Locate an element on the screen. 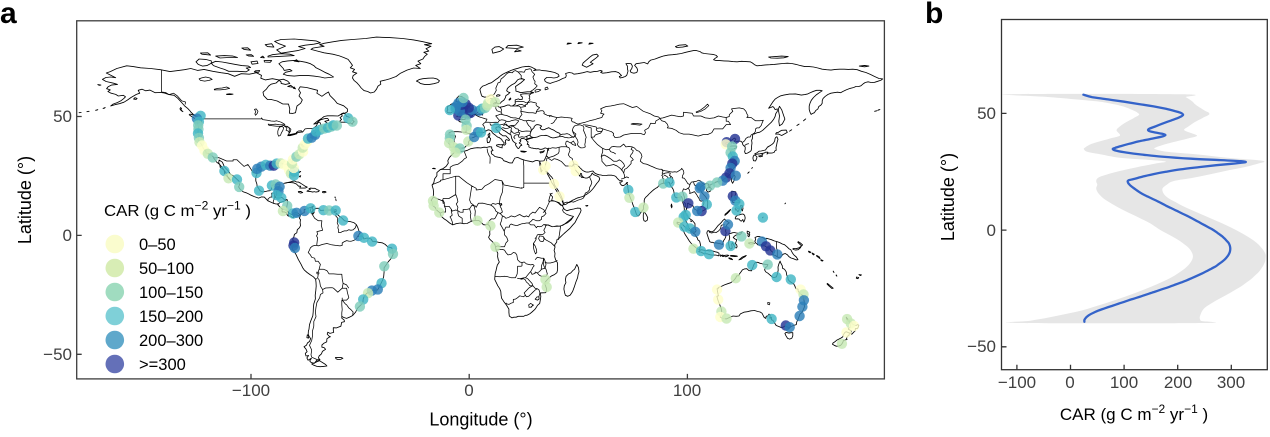  svg-text: 50–100 is located at coordinates (166, 269).